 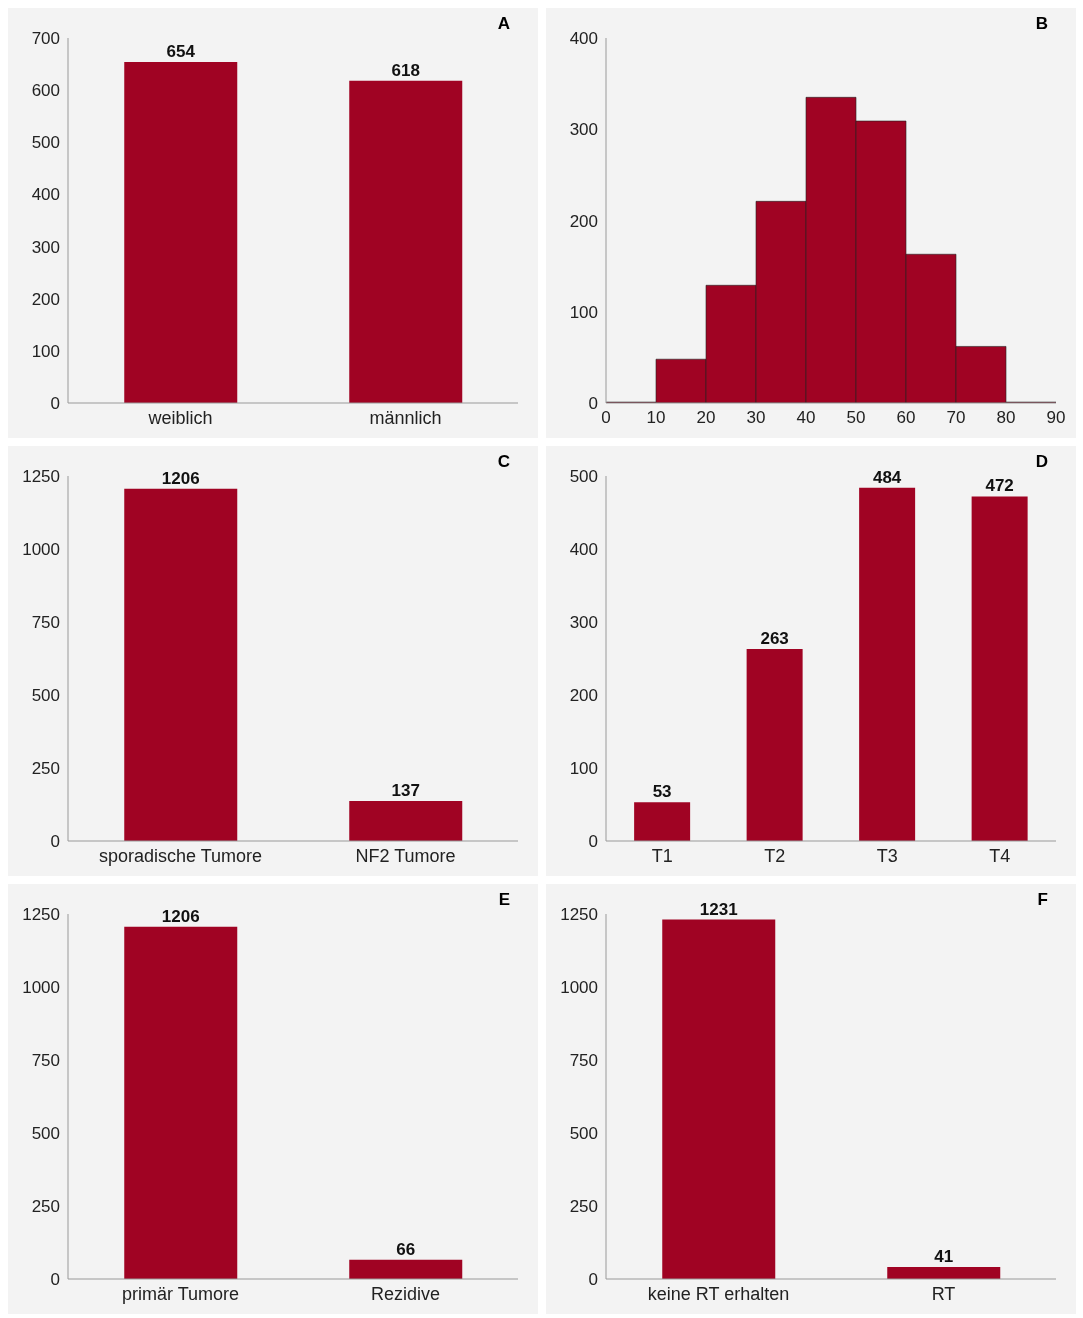 I want to click on x-tick-label: primär Tumore, so click(x=180, y=1293).